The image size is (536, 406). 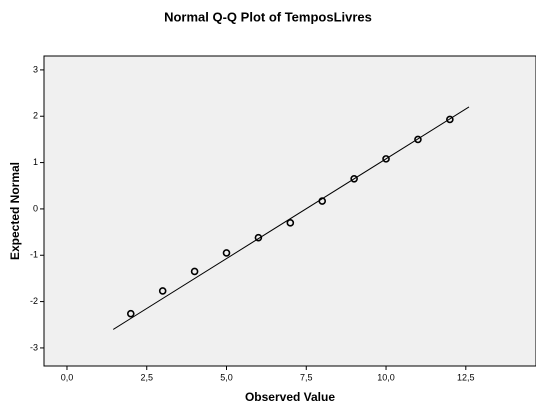 What do you see at coordinates (146, 377) in the screenshot?
I see `x-tick-label: 2,5` at bounding box center [146, 377].